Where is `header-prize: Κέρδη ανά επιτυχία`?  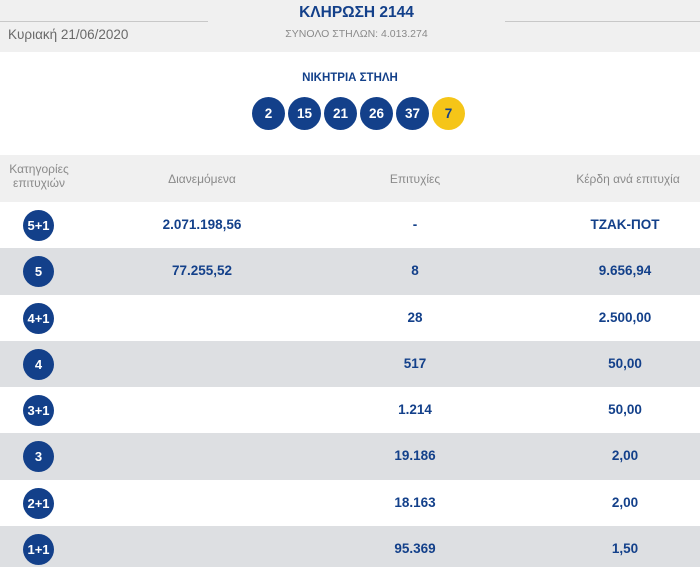 header-prize: Κέρδη ανά επιτυχία is located at coordinates (628, 179).